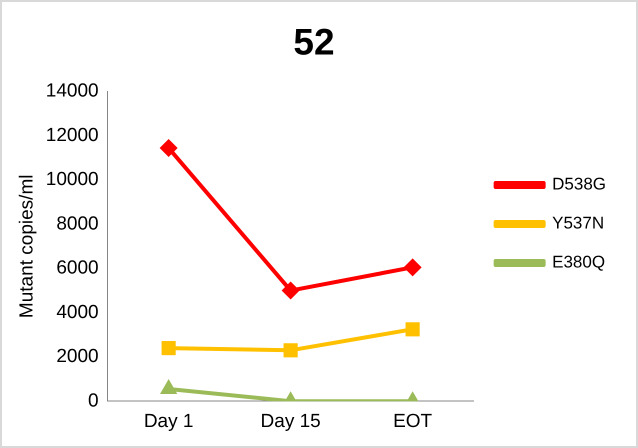 The height and width of the screenshot is (448, 638). I want to click on x-tick-label: Day 15, so click(290, 421).